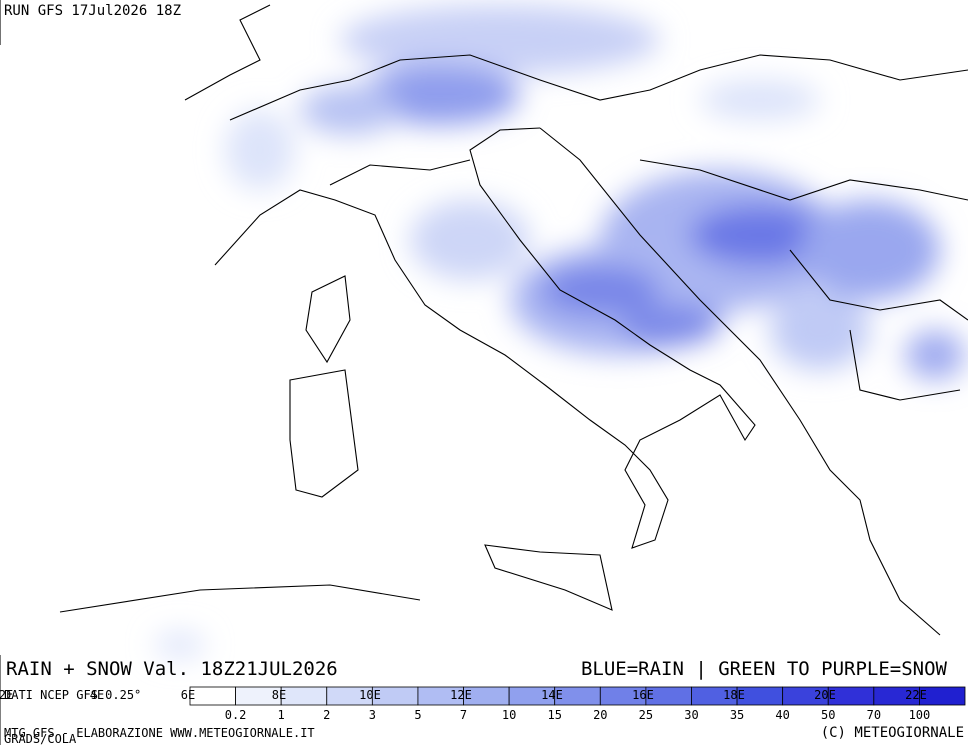 The height and width of the screenshot is (745, 968). Describe the element at coordinates (892, 733) in the screenshot. I see `copyright: (C) METEOGIORNALE` at that location.